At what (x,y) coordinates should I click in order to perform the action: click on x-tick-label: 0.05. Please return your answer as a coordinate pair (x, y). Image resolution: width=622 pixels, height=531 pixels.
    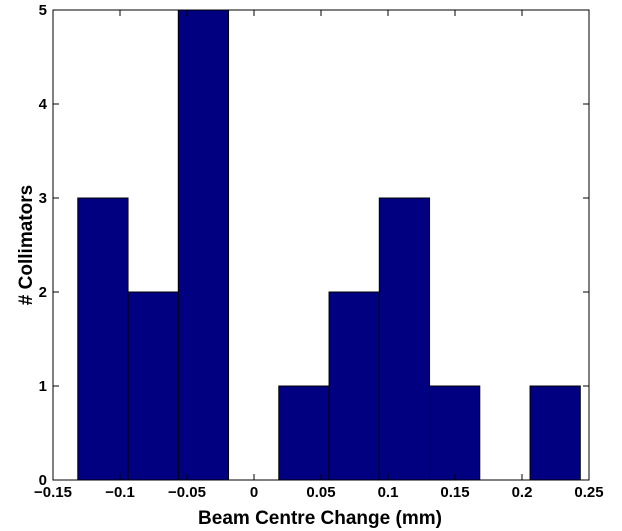
    Looking at the image, I should click on (320, 492).